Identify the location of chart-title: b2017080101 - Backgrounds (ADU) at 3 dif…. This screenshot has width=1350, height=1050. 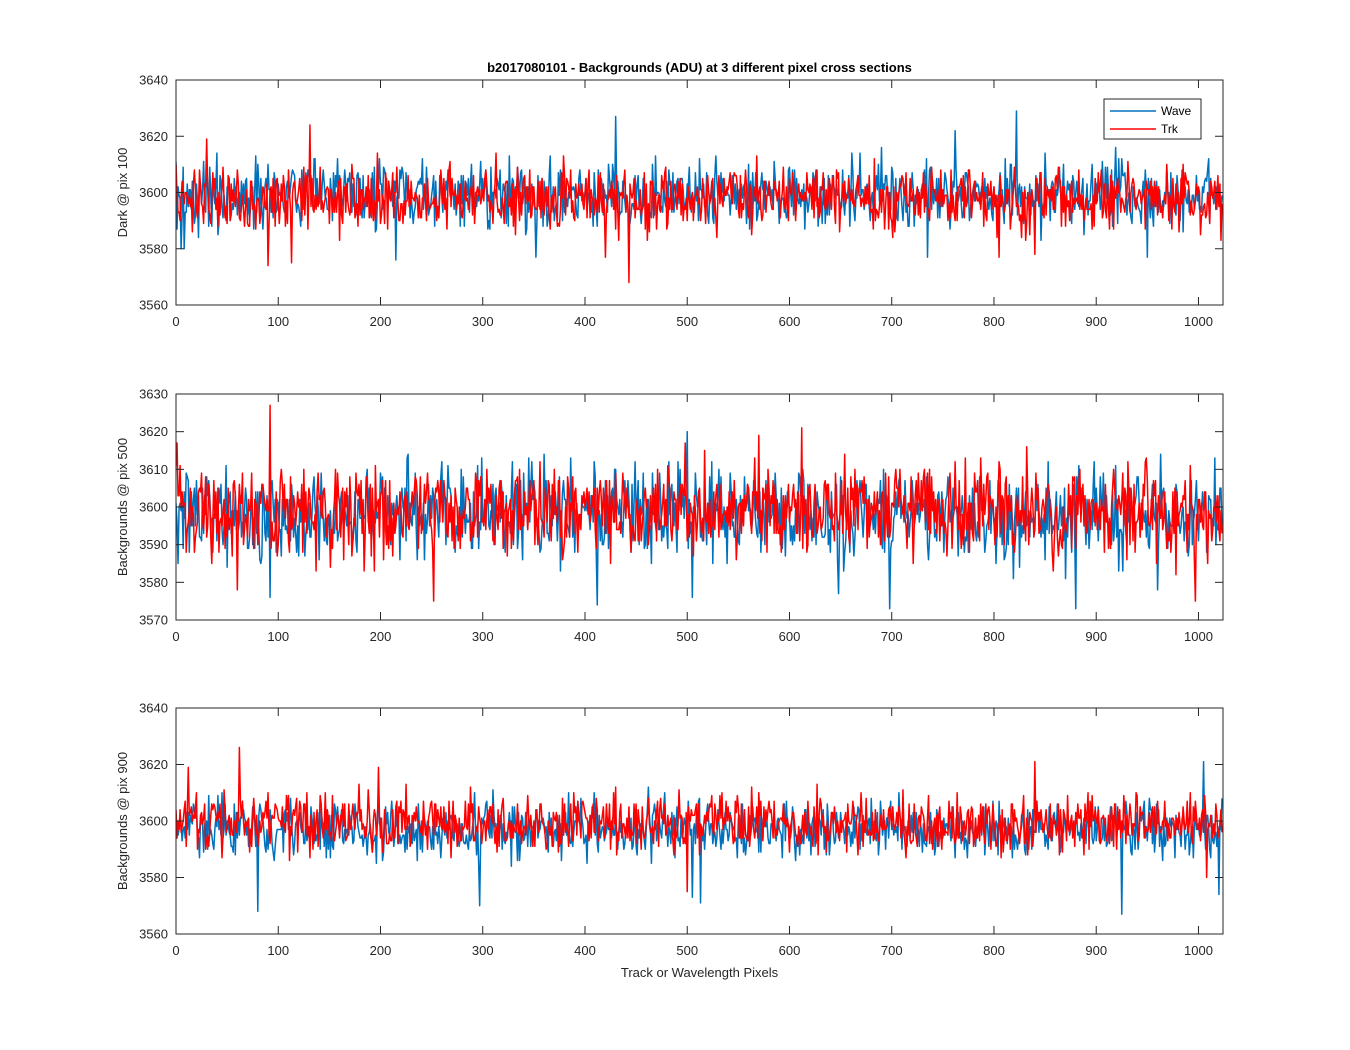
(699, 67).